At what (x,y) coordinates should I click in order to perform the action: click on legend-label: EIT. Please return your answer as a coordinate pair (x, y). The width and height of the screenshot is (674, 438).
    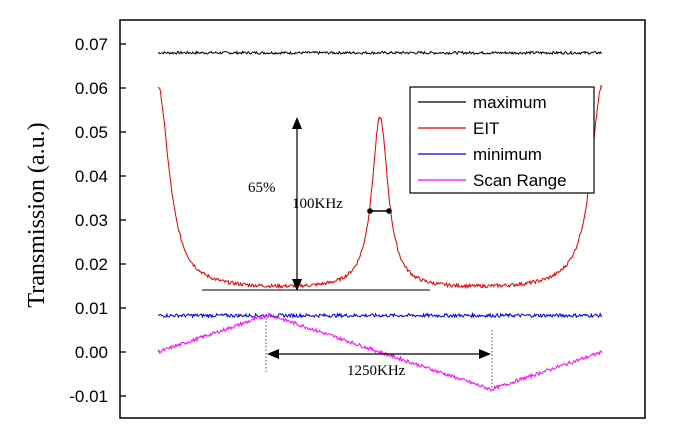
    Looking at the image, I should click on (486, 128).